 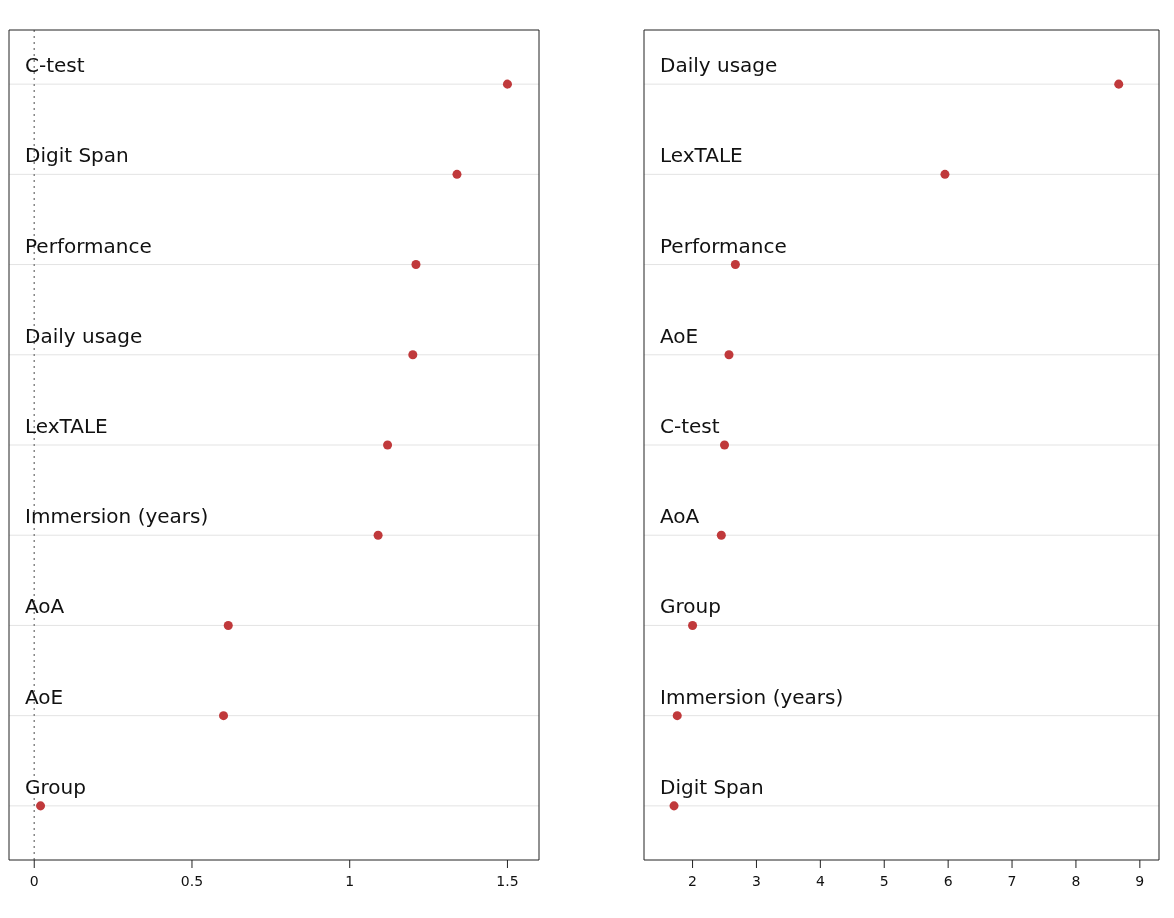 What do you see at coordinates (1012, 880) in the screenshot?
I see `x-tick-label: 7` at bounding box center [1012, 880].